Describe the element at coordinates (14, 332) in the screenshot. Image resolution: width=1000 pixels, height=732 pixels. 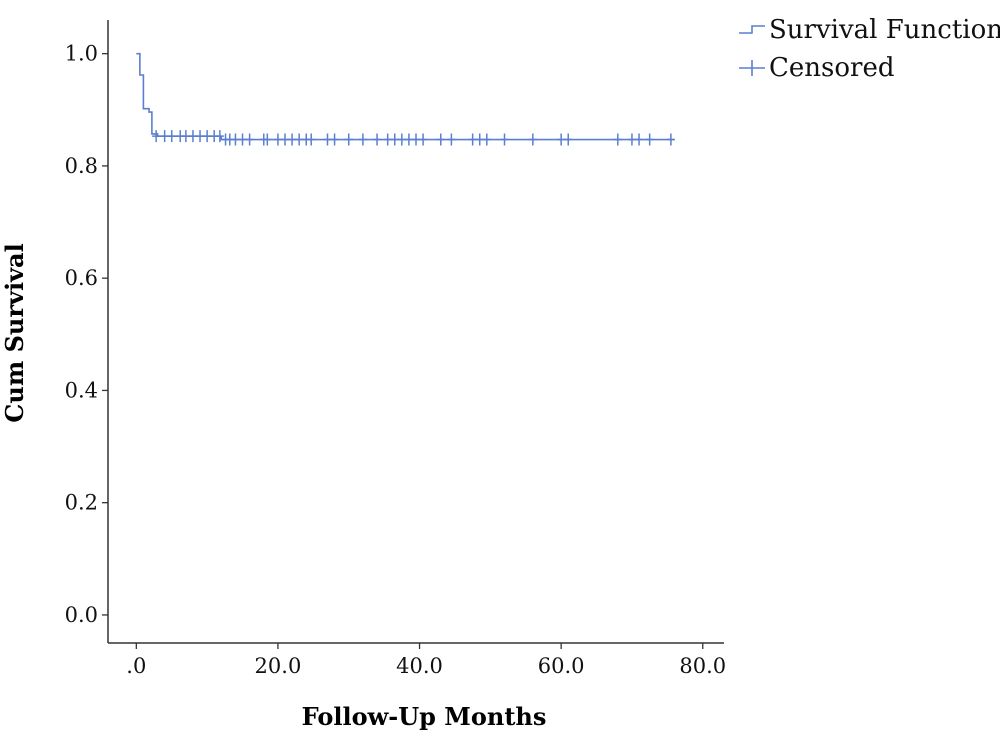
I see `y-axis-title: Cum Survival` at that location.